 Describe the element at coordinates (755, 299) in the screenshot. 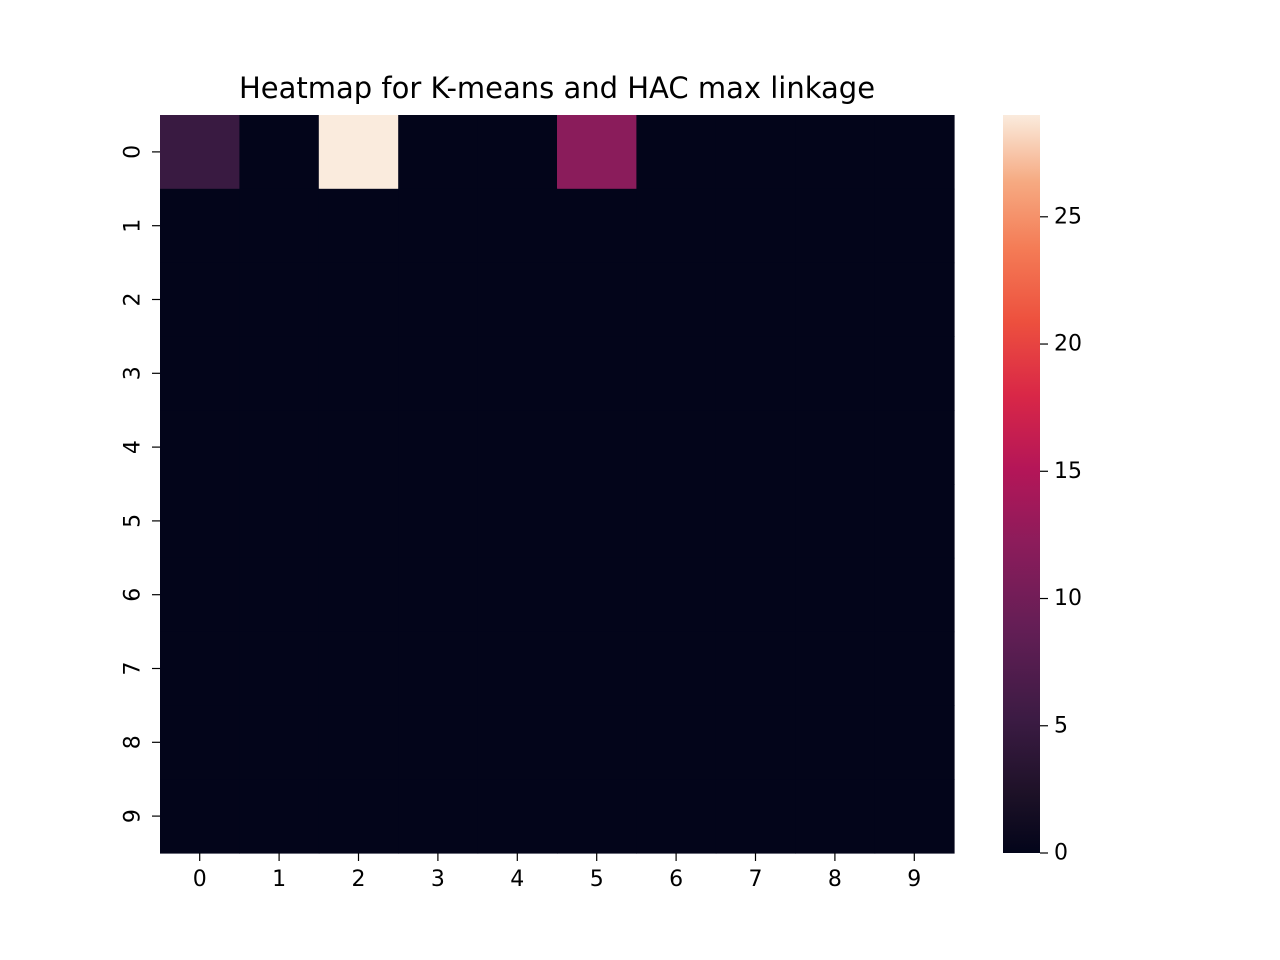

I see `heatmap-cell-r2-c7` at that location.